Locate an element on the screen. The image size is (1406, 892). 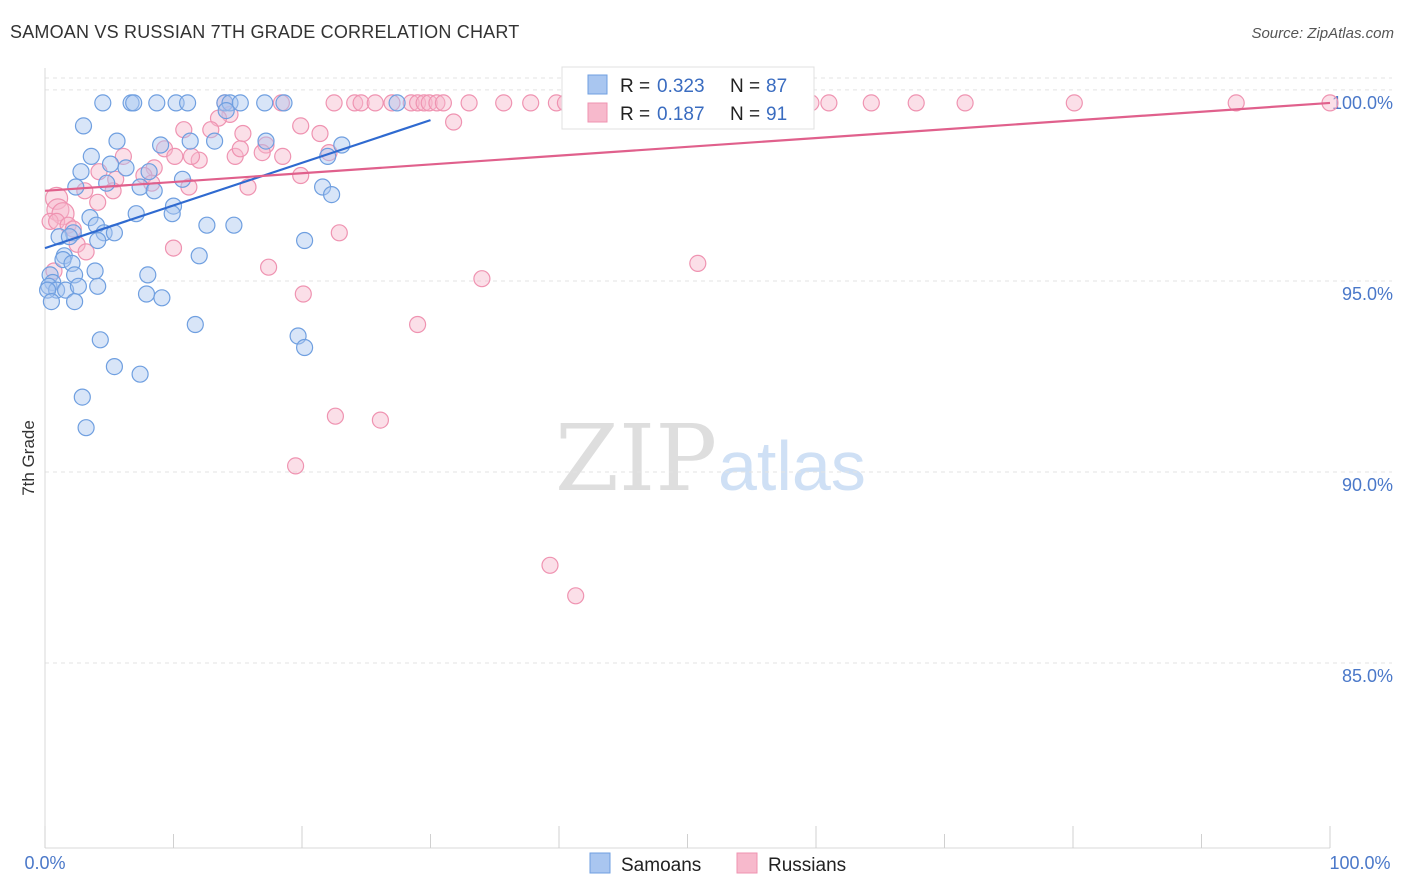
bottom-legend: Samoans Russians is located at coordinates (717, 864).